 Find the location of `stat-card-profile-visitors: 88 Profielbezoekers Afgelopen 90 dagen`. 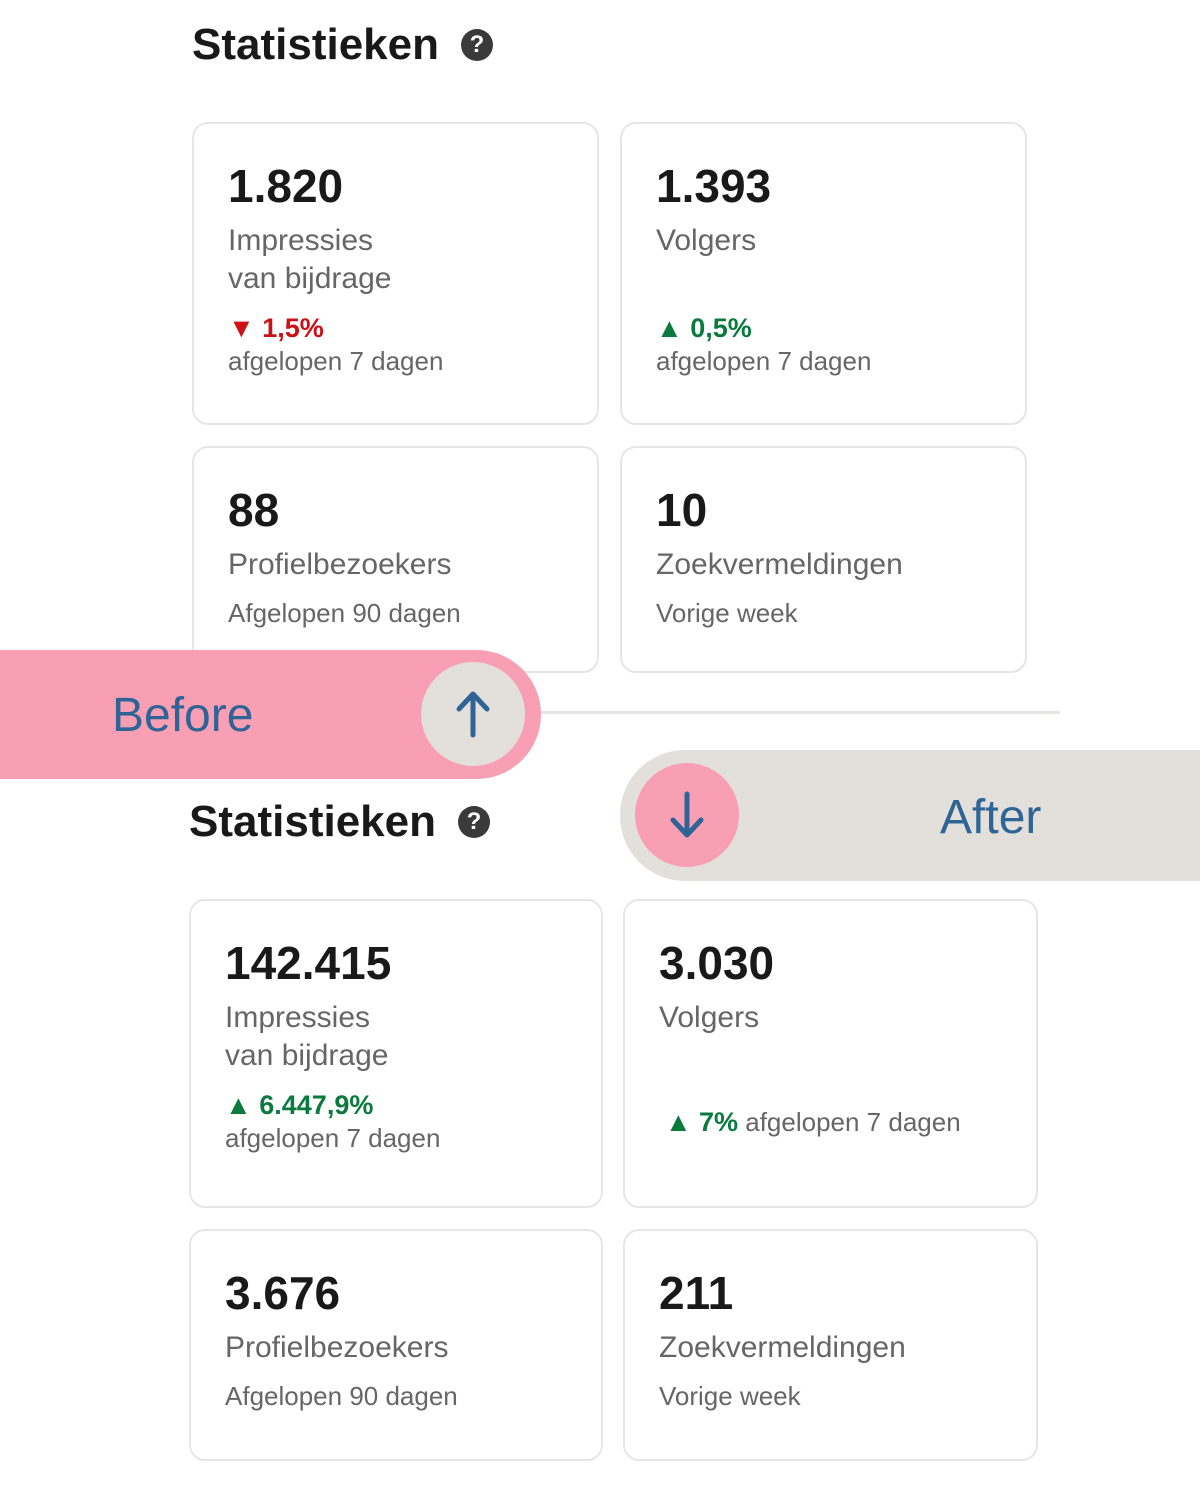

stat-card-profile-visitors: 88 Profielbezoekers Afgelopen 90 dagen is located at coordinates (395, 559).